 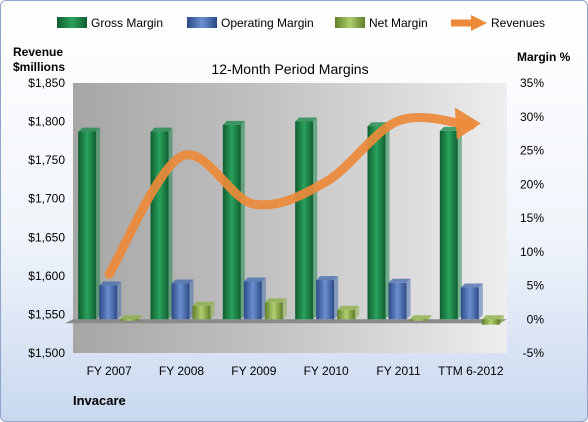 I want to click on legend-label-gross-margin: Gross Margin, so click(x=127, y=23).